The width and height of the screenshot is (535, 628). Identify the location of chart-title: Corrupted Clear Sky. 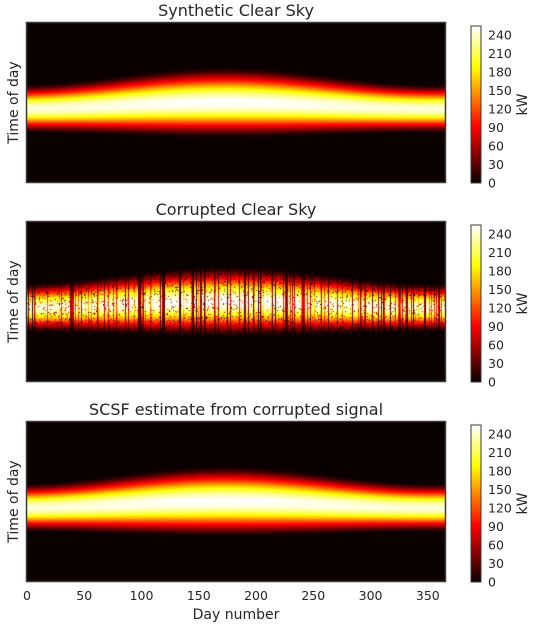
(236, 209).